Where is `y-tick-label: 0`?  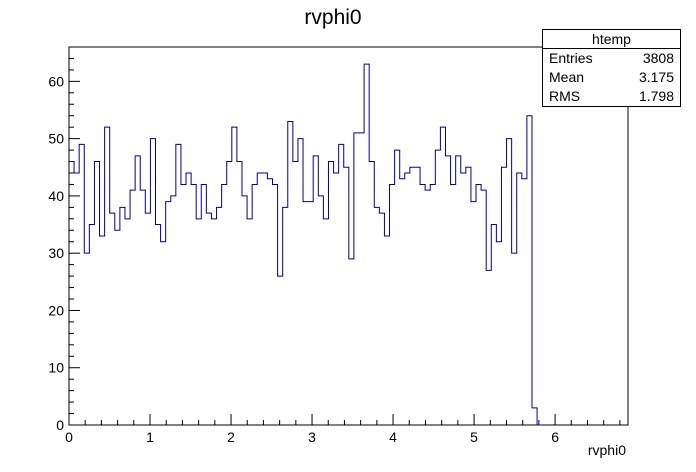 y-tick-label: 0 is located at coordinates (60, 425).